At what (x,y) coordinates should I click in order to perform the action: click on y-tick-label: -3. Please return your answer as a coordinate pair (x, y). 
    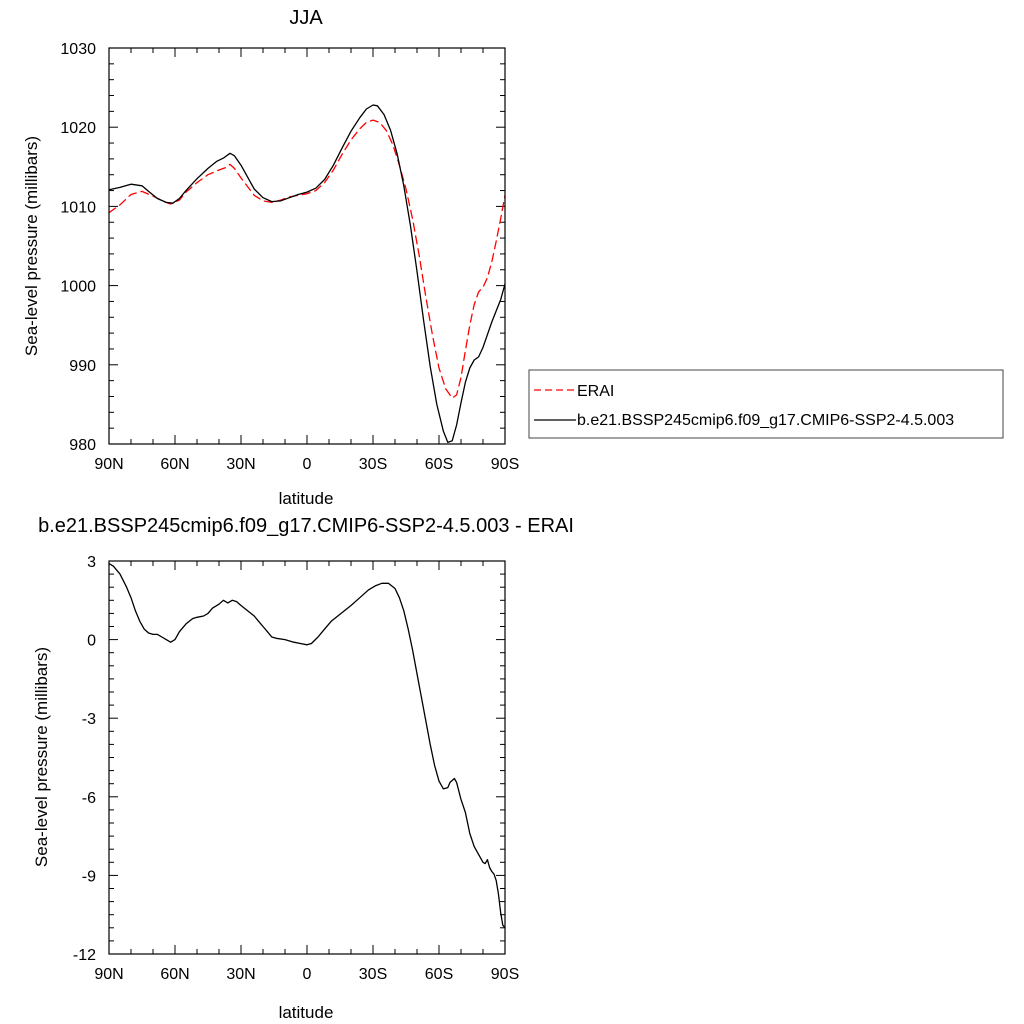
    Looking at the image, I should click on (89, 719).